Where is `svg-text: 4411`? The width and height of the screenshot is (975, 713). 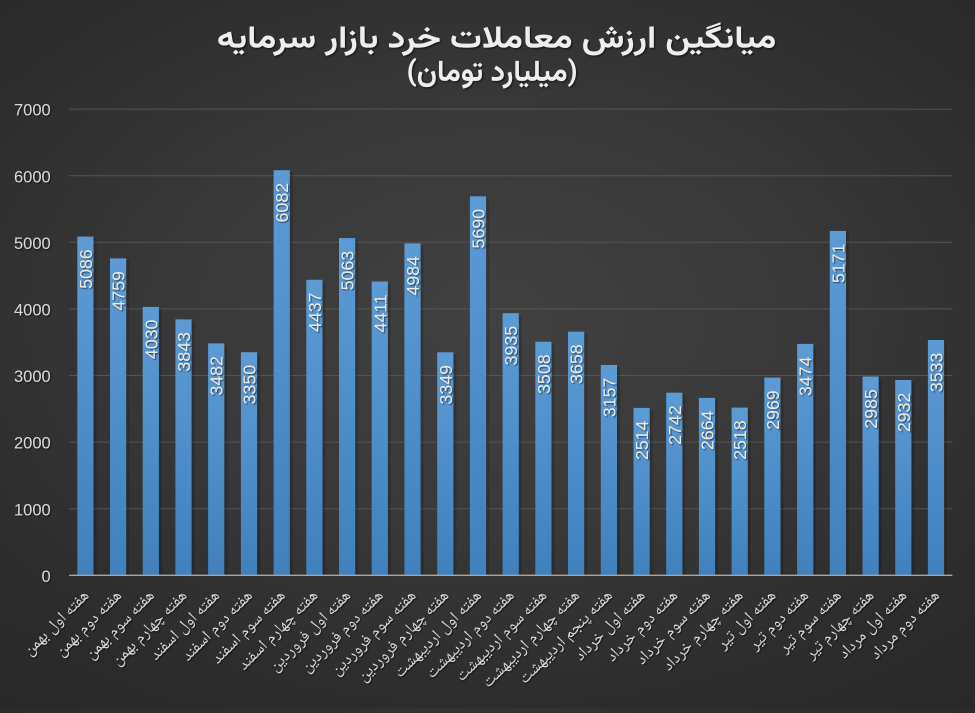 svg-text: 4411 is located at coordinates (380, 313).